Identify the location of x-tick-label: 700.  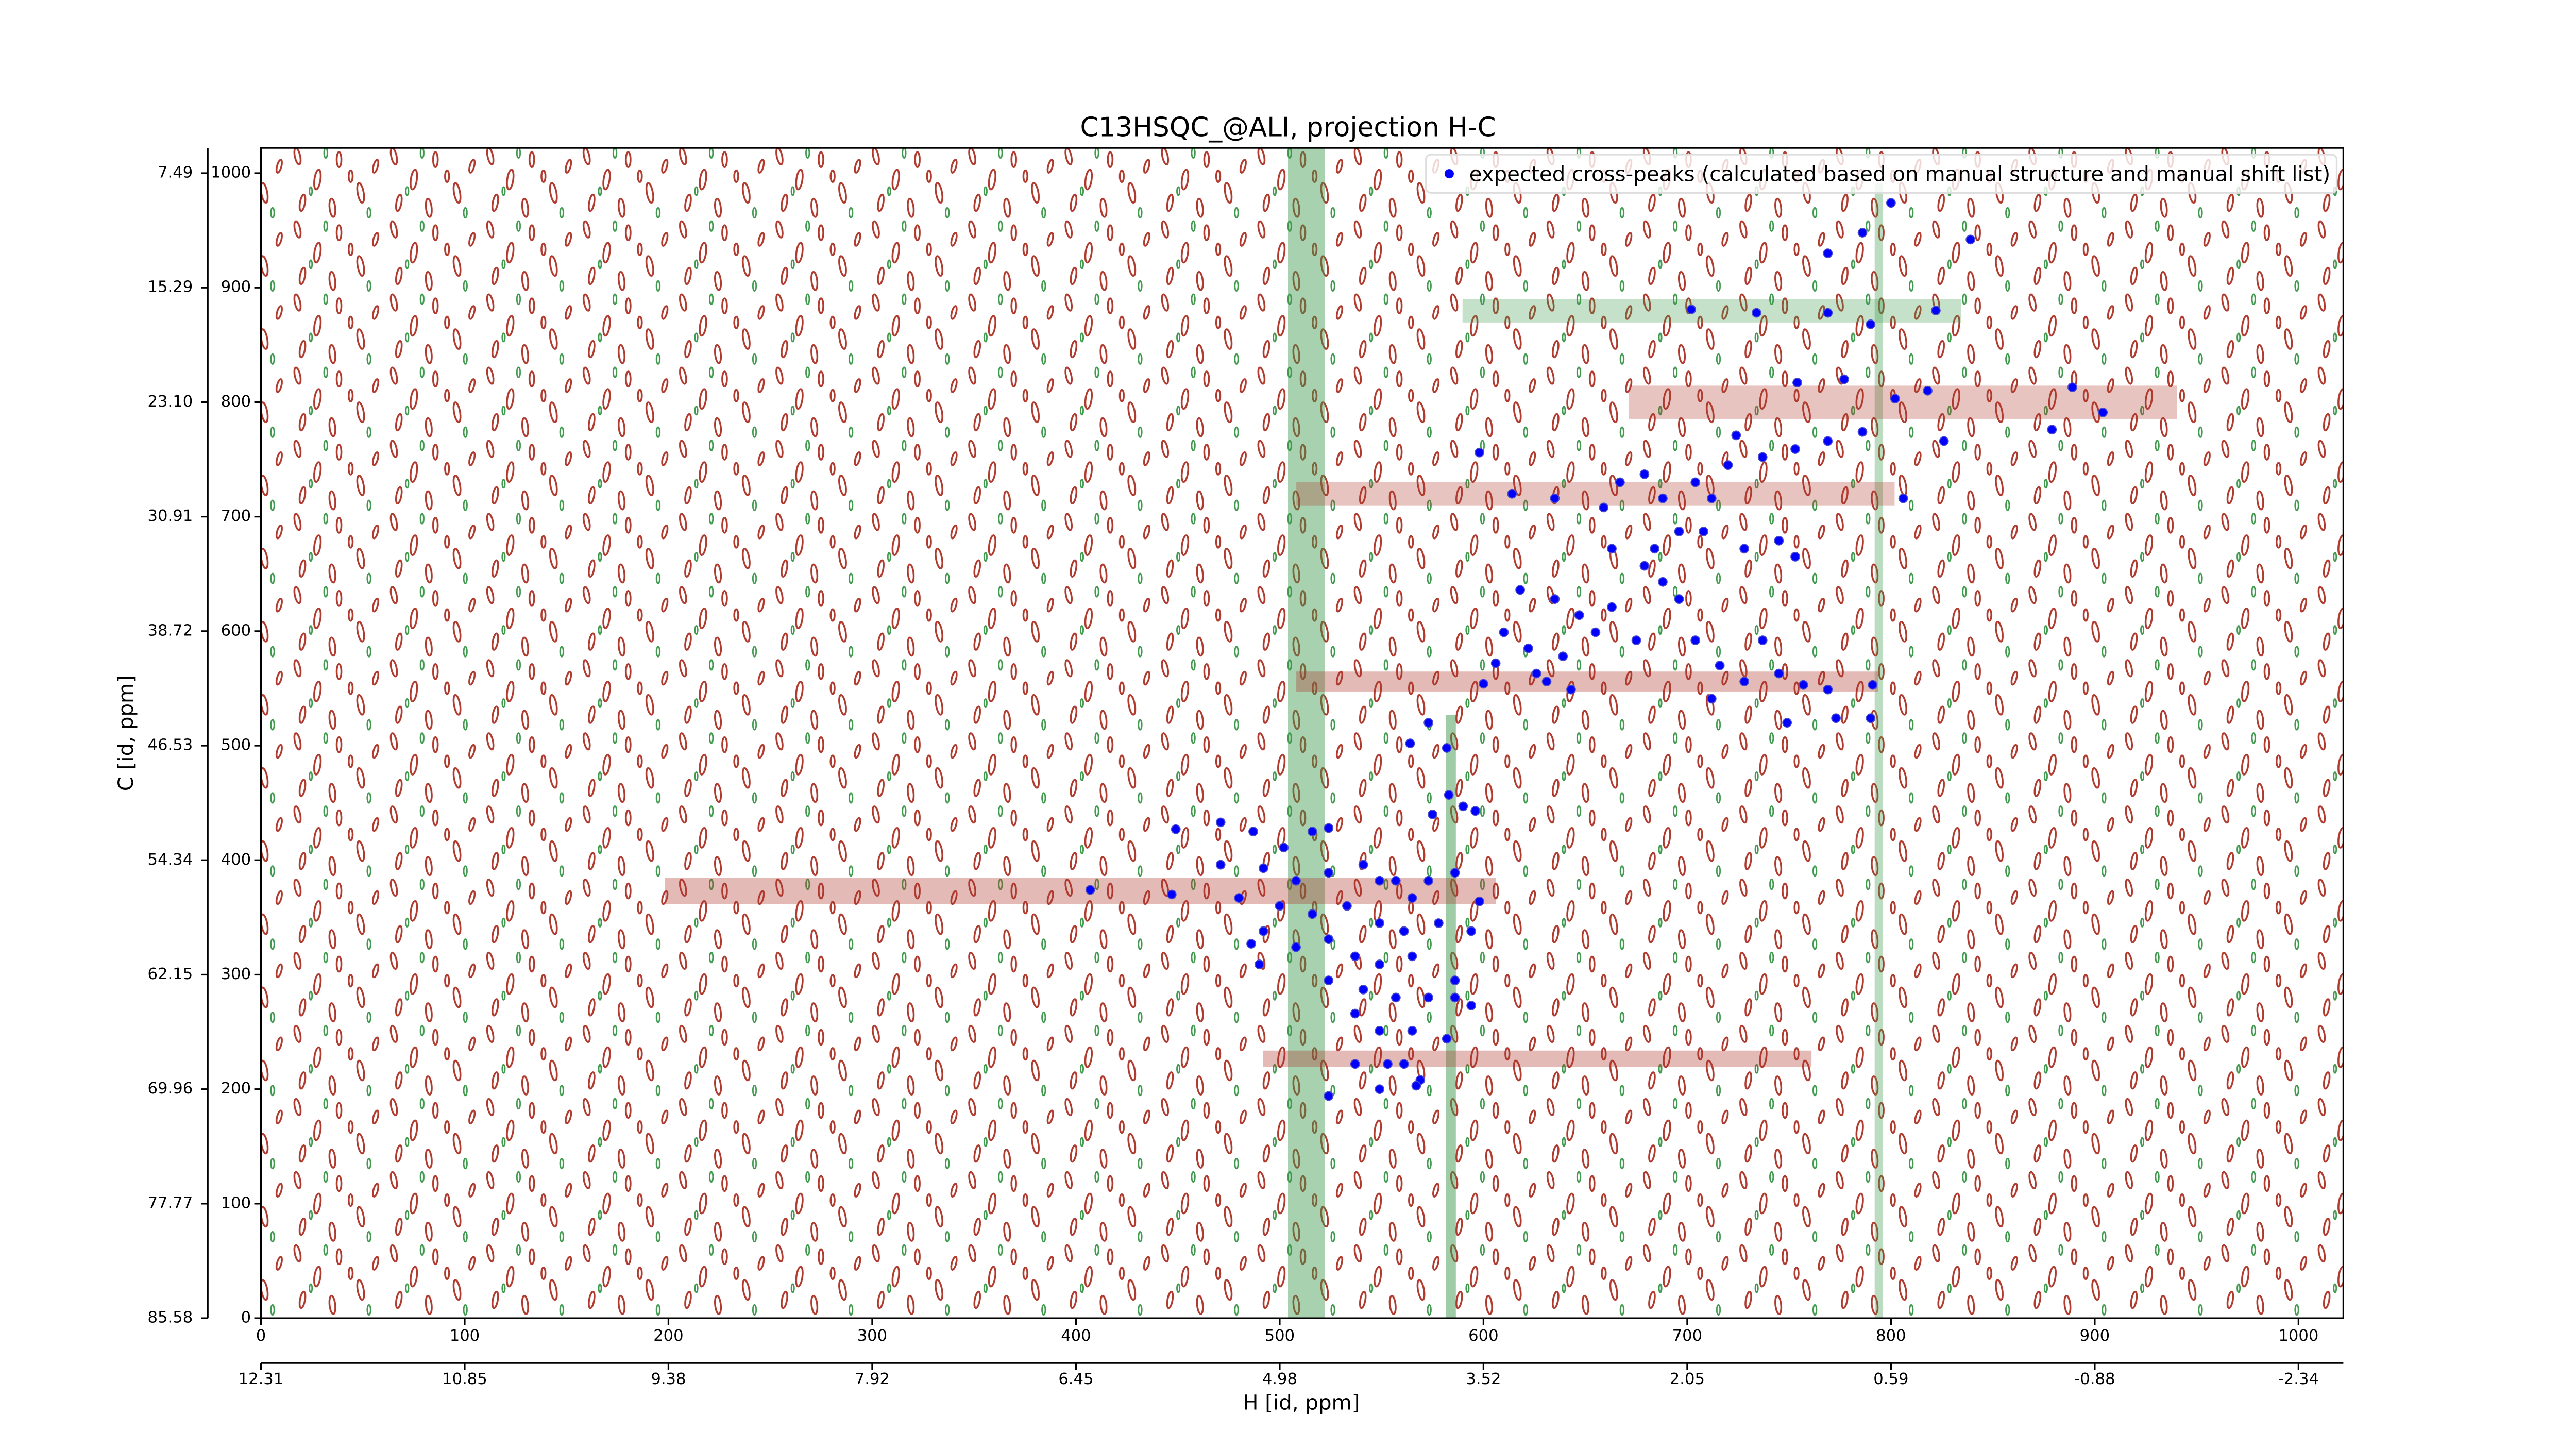
(1687, 1336).